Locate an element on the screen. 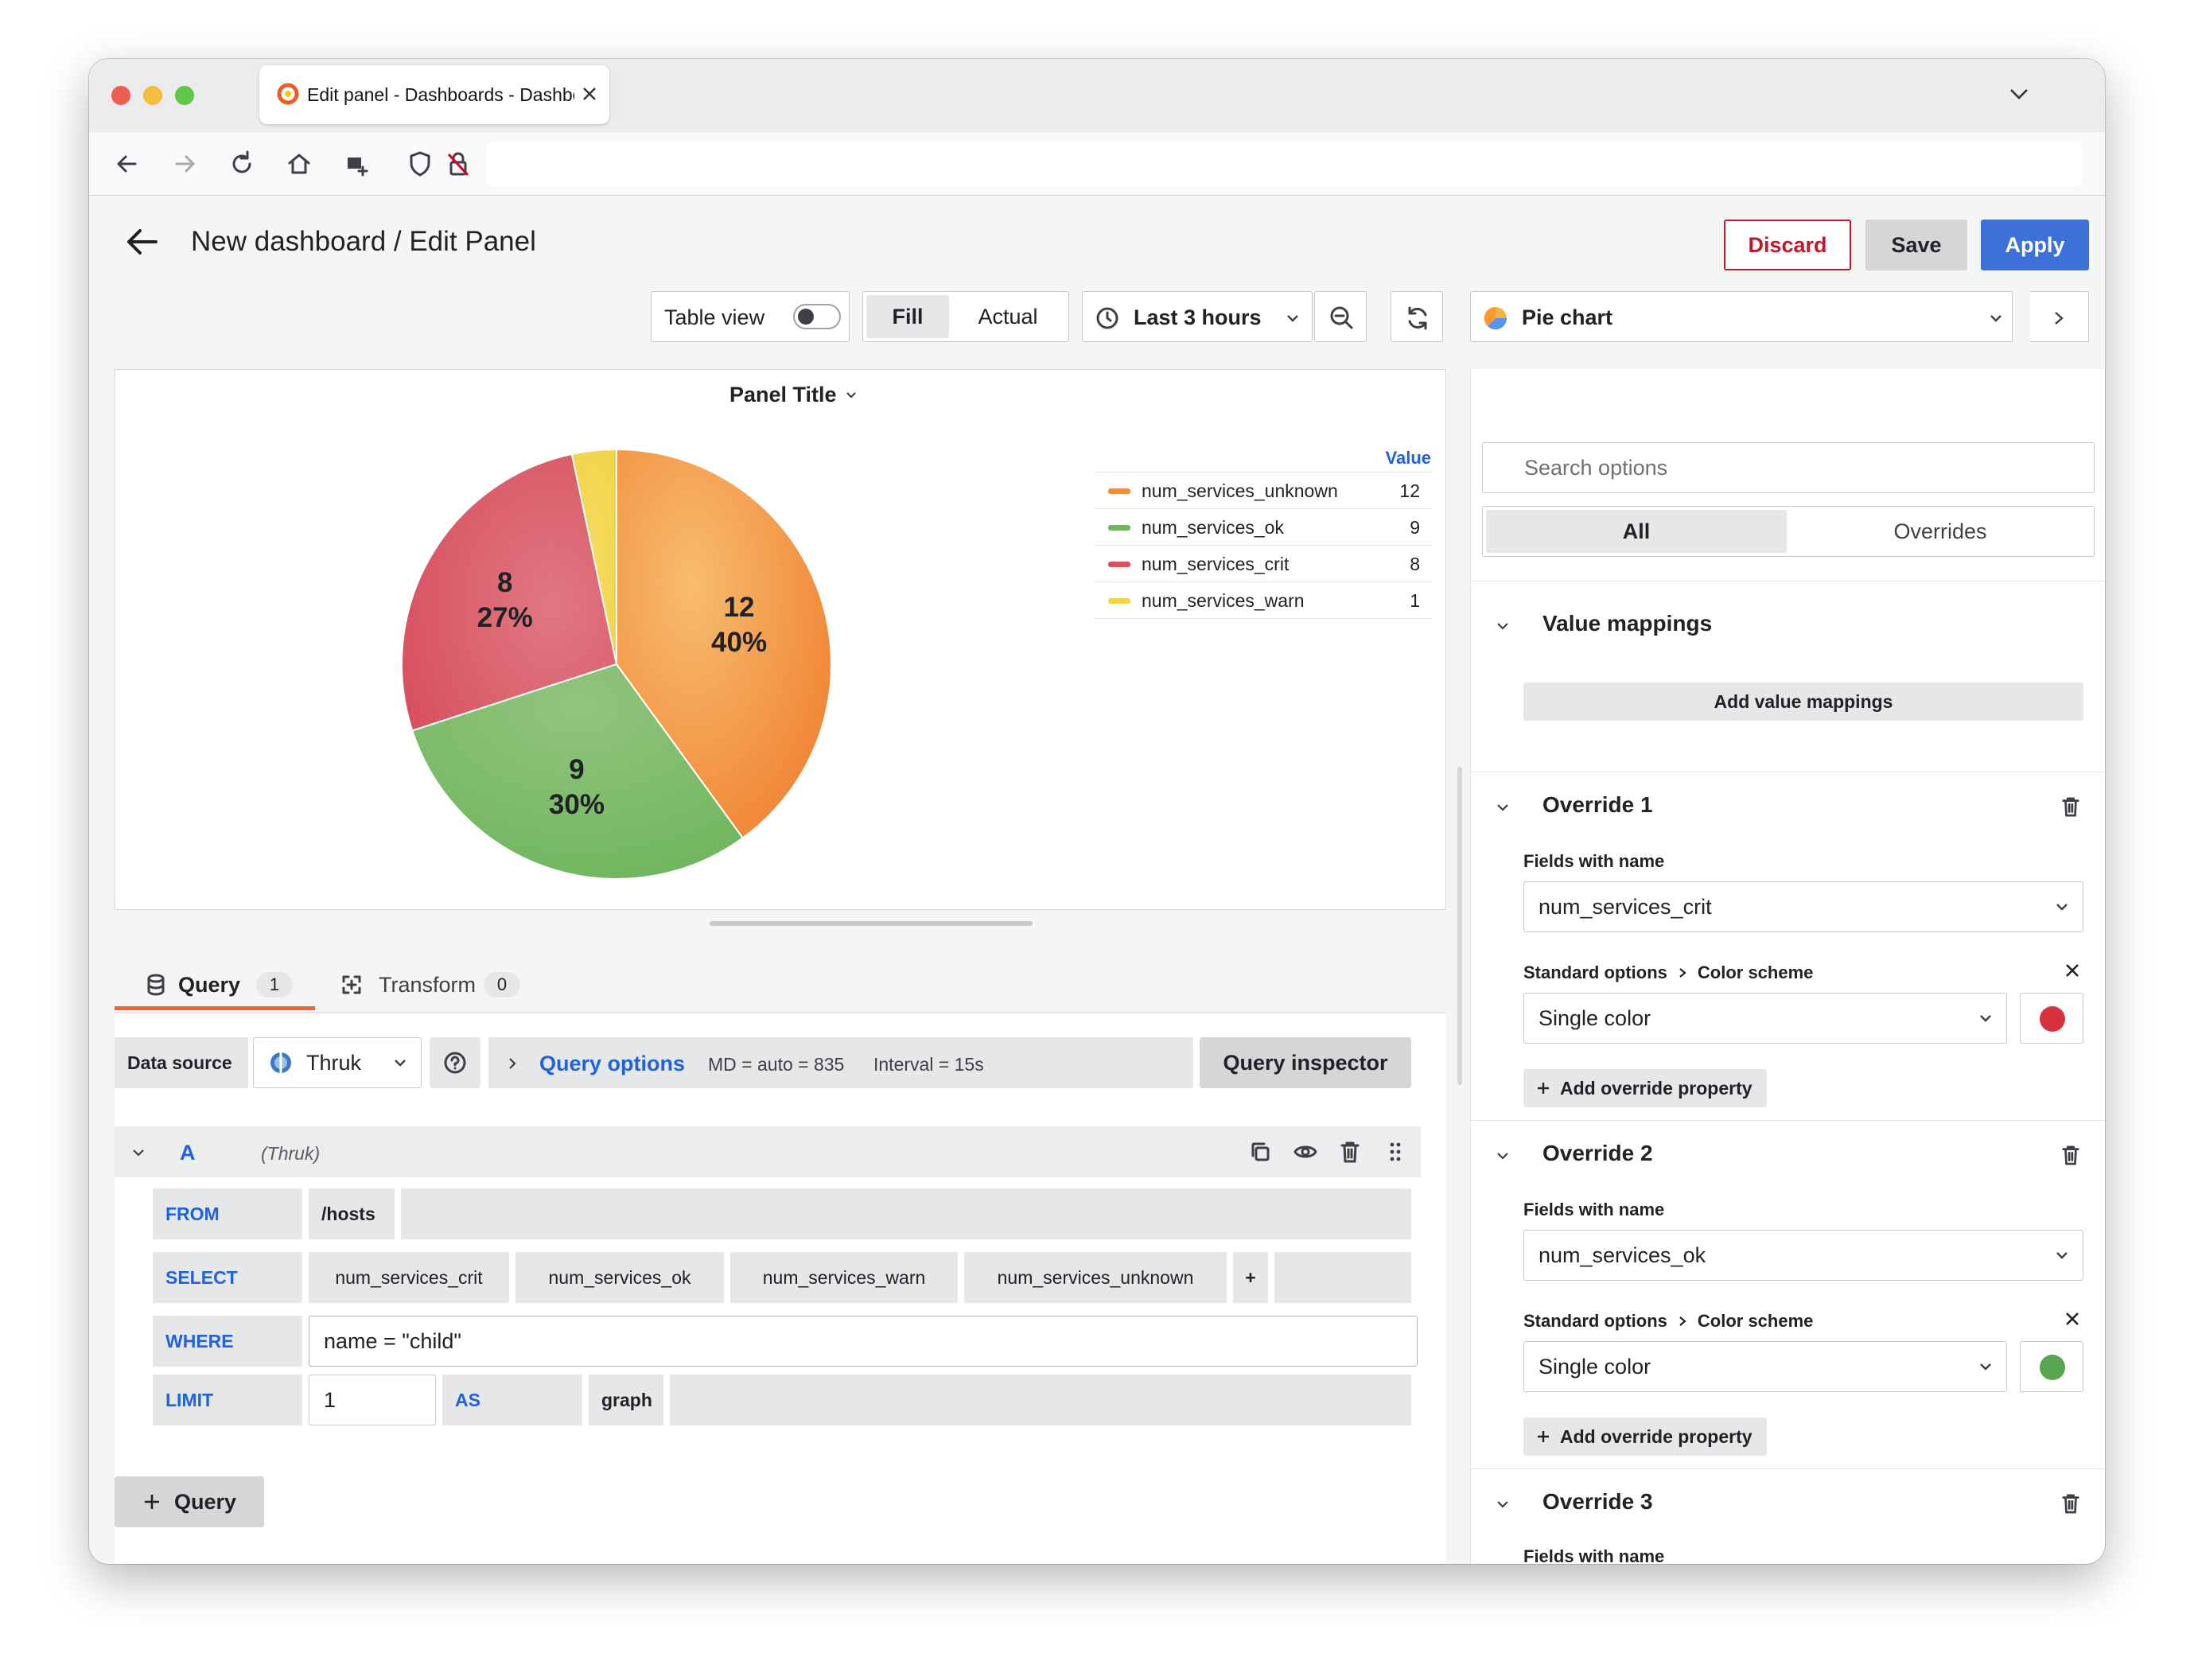 This screenshot has height=1680, width=2194. tab-transform: Transform 0 is located at coordinates (447, 984).